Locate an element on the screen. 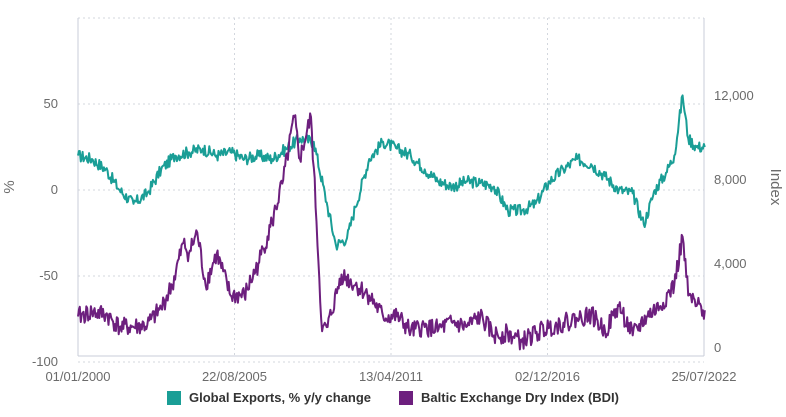 The height and width of the screenshot is (417, 786). x-tick-label: 22/08/2005 is located at coordinates (234, 376).